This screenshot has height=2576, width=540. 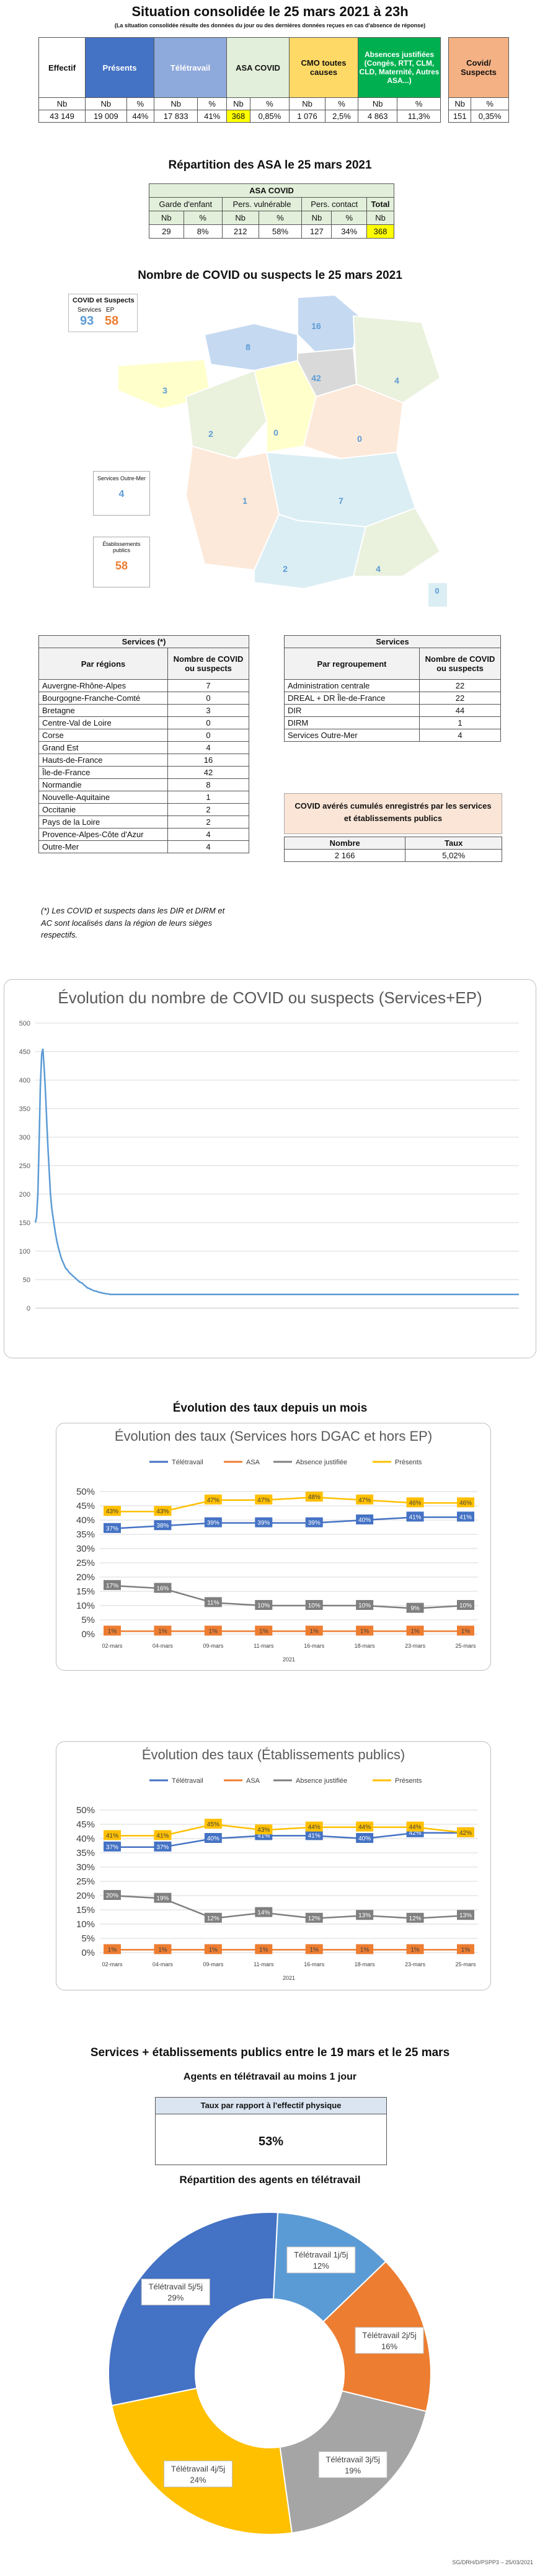 I want to click on data-label: 44%, so click(x=314, y=1827).